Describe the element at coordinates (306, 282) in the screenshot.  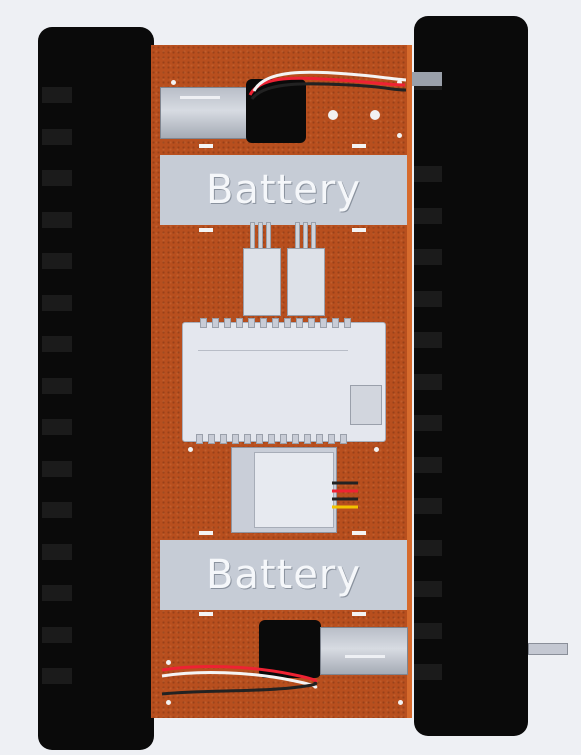
I see `motor-driver-right` at that location.